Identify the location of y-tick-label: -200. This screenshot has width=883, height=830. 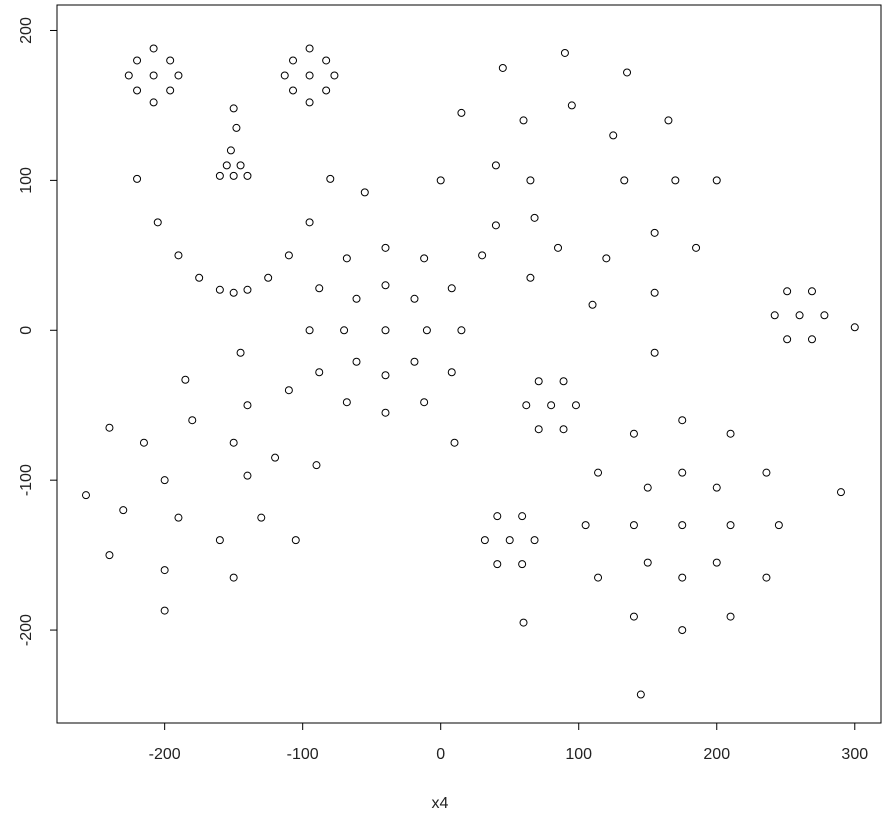
(26, 630).